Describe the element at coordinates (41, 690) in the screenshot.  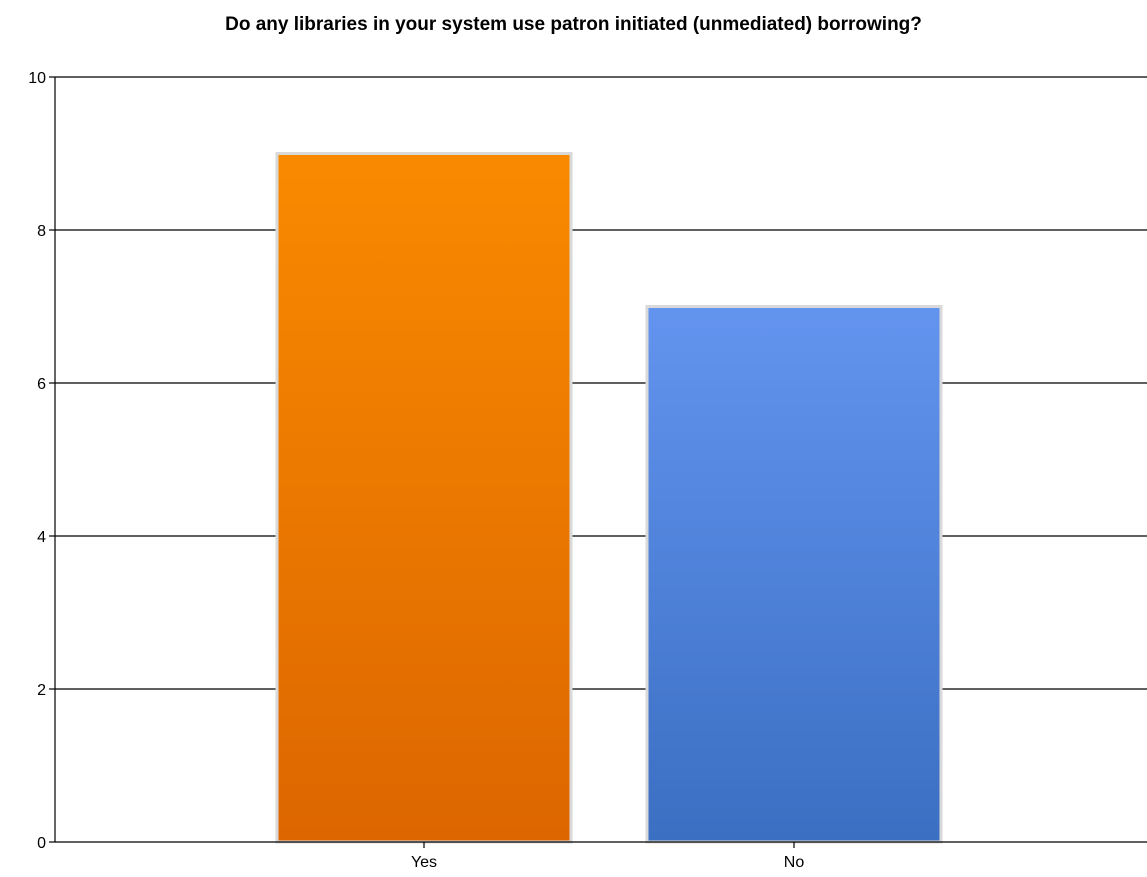
I see `y-tick-label-2: 2` at that location.